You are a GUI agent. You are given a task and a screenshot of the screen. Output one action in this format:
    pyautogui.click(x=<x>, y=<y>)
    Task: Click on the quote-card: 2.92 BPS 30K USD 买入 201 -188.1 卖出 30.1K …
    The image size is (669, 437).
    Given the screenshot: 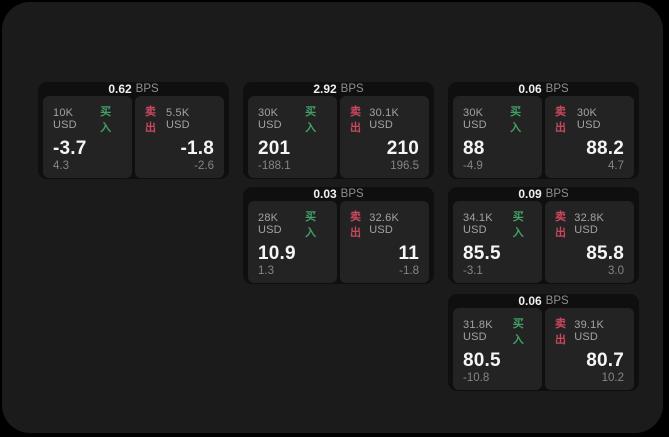 What is the action you would take?
    pyautogui.click(x=338, y=130)
    